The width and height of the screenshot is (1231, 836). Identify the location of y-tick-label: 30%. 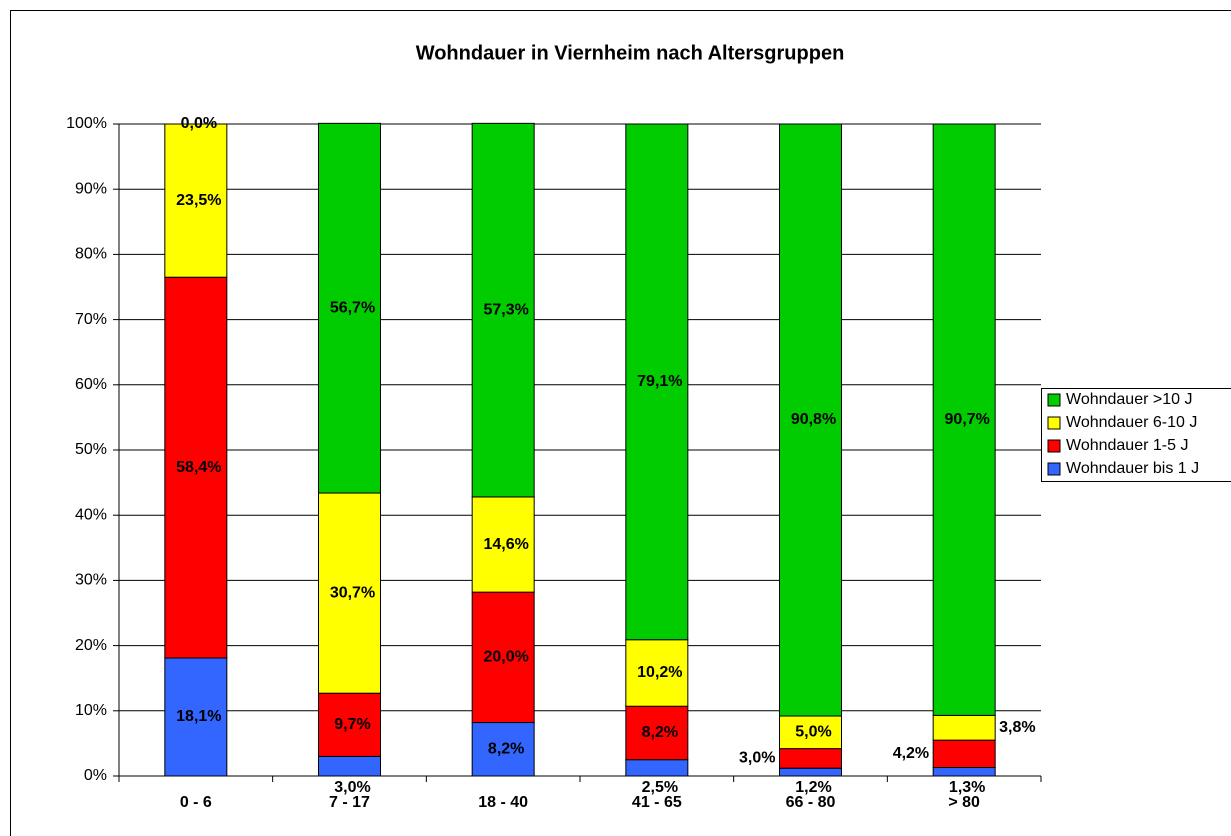
(91, 580).